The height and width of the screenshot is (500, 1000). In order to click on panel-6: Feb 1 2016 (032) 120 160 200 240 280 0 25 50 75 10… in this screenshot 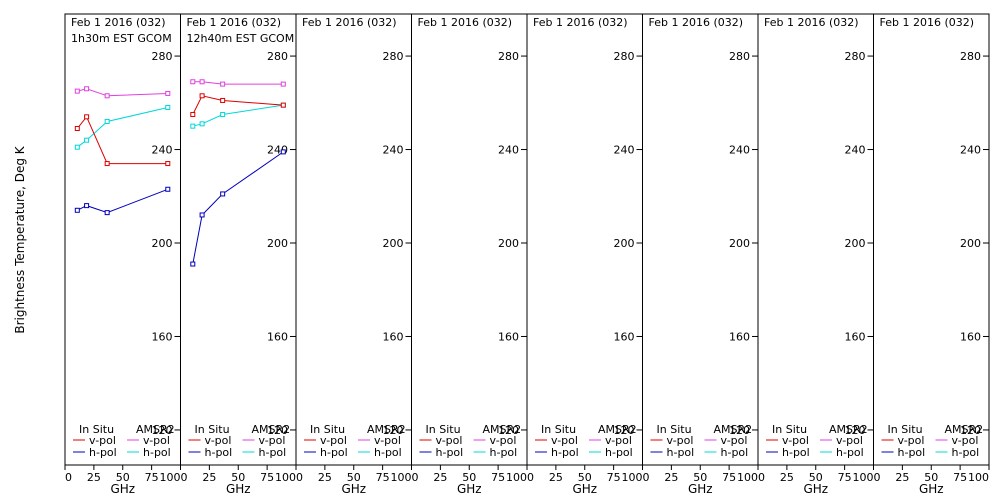, I will do `click(700, 254)`.